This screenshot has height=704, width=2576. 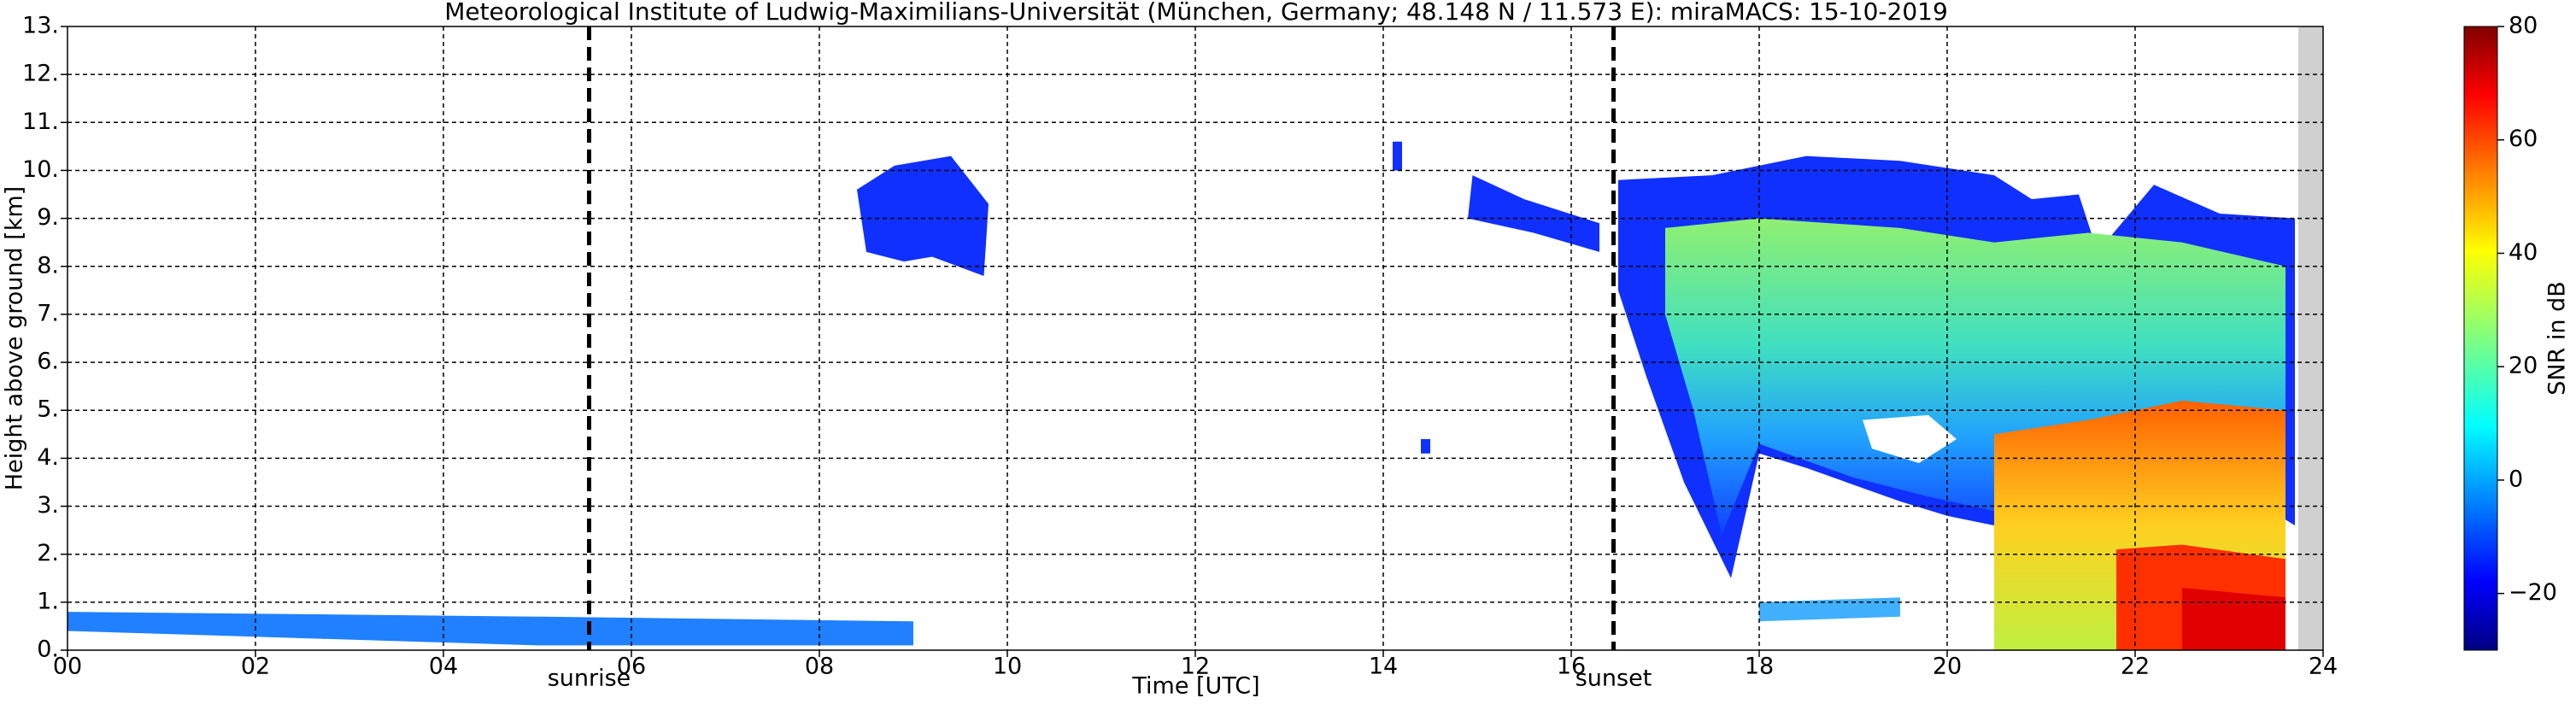 What do you see at coordinates (819, 667) in the screenshot?
I see `x-tick-label: 08` at bounding box center [819, 667].